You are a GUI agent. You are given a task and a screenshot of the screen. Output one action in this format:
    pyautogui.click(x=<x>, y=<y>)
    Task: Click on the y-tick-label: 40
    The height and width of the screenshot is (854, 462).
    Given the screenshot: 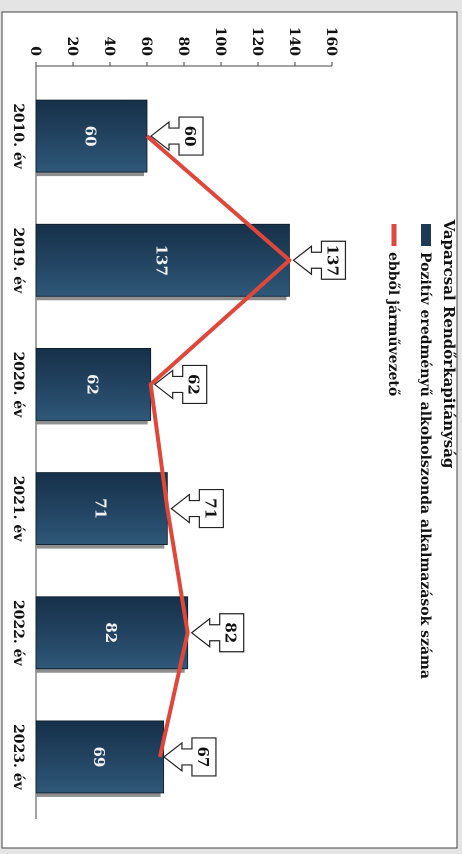 What is the action you would take?
    pyautogui.click(x=109, y=47)
    